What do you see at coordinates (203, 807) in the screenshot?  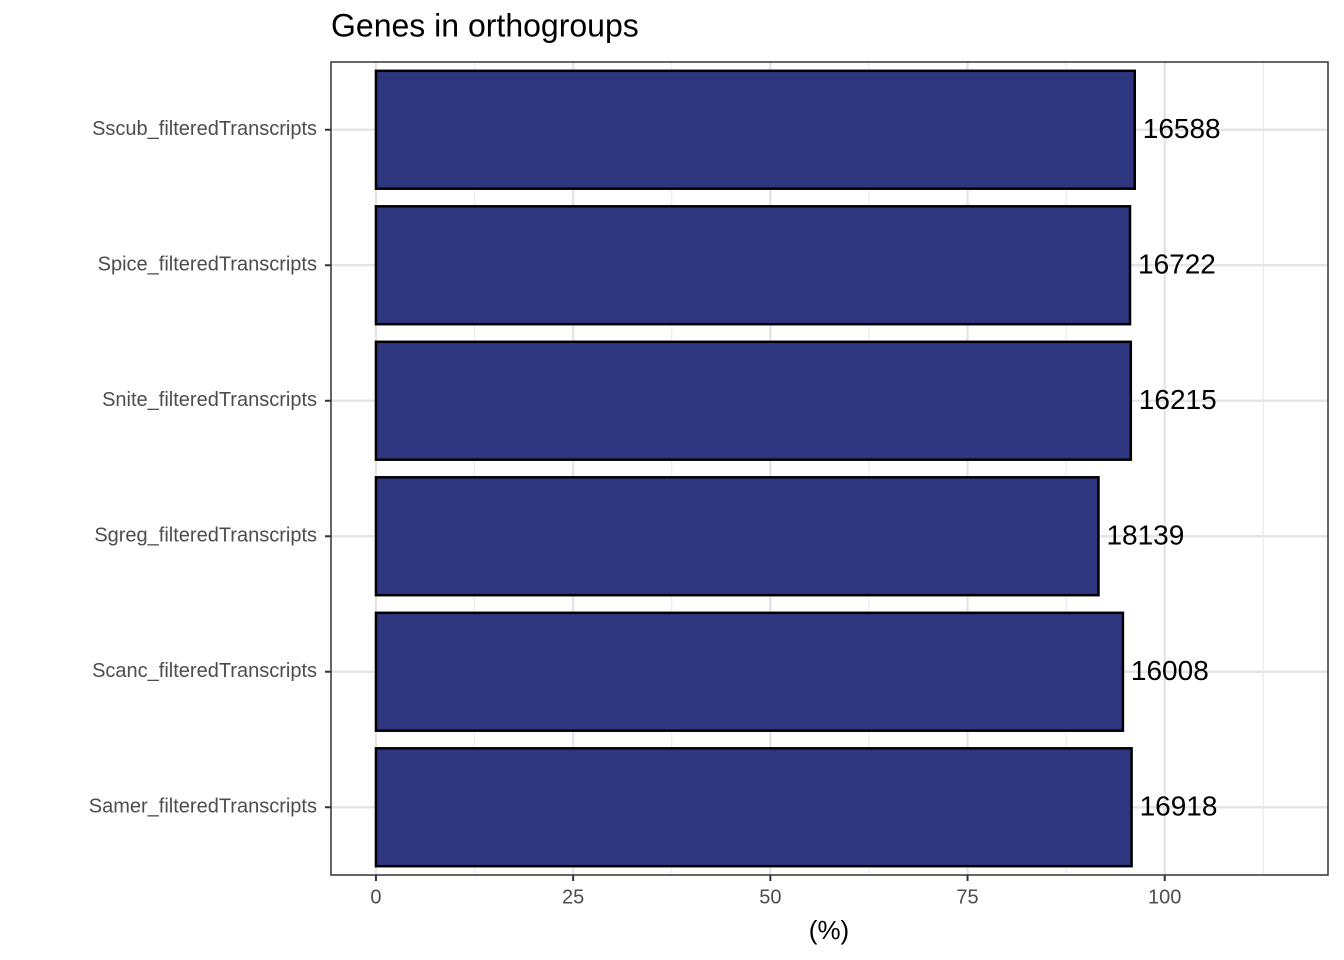 I see `y-tick-label: Samer_filteredTranscripts` at bounding box center [203, 807].